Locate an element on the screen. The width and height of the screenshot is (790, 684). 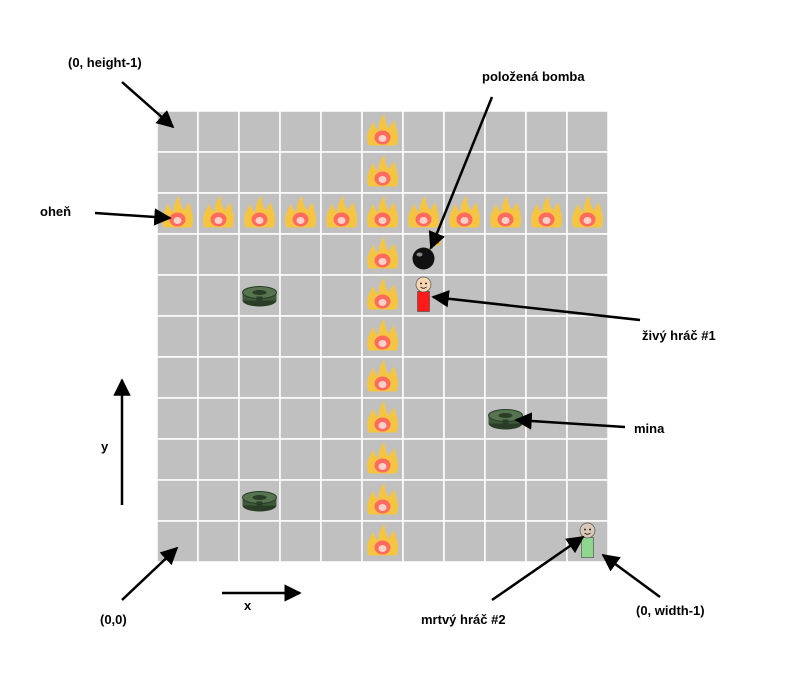
arrow-fire is located at coordinates (133, 217).